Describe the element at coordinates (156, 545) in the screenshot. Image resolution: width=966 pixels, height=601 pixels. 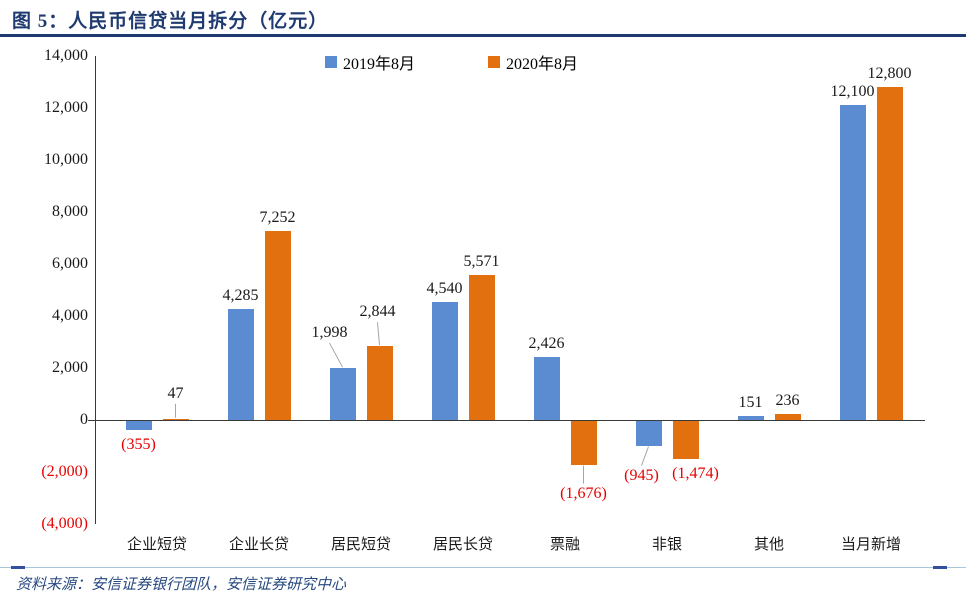
I see `category-label: 企业短贷` at that location.